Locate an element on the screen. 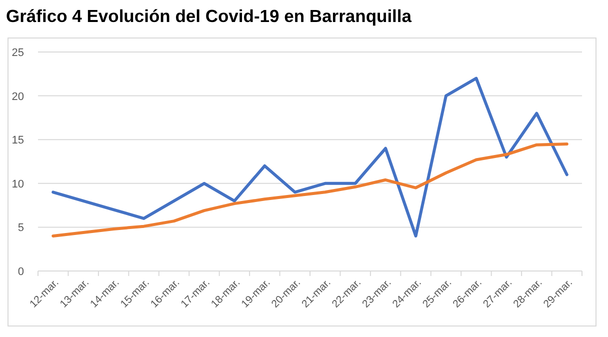  y-tick-label: 15 is located at coordinates (18, 140).